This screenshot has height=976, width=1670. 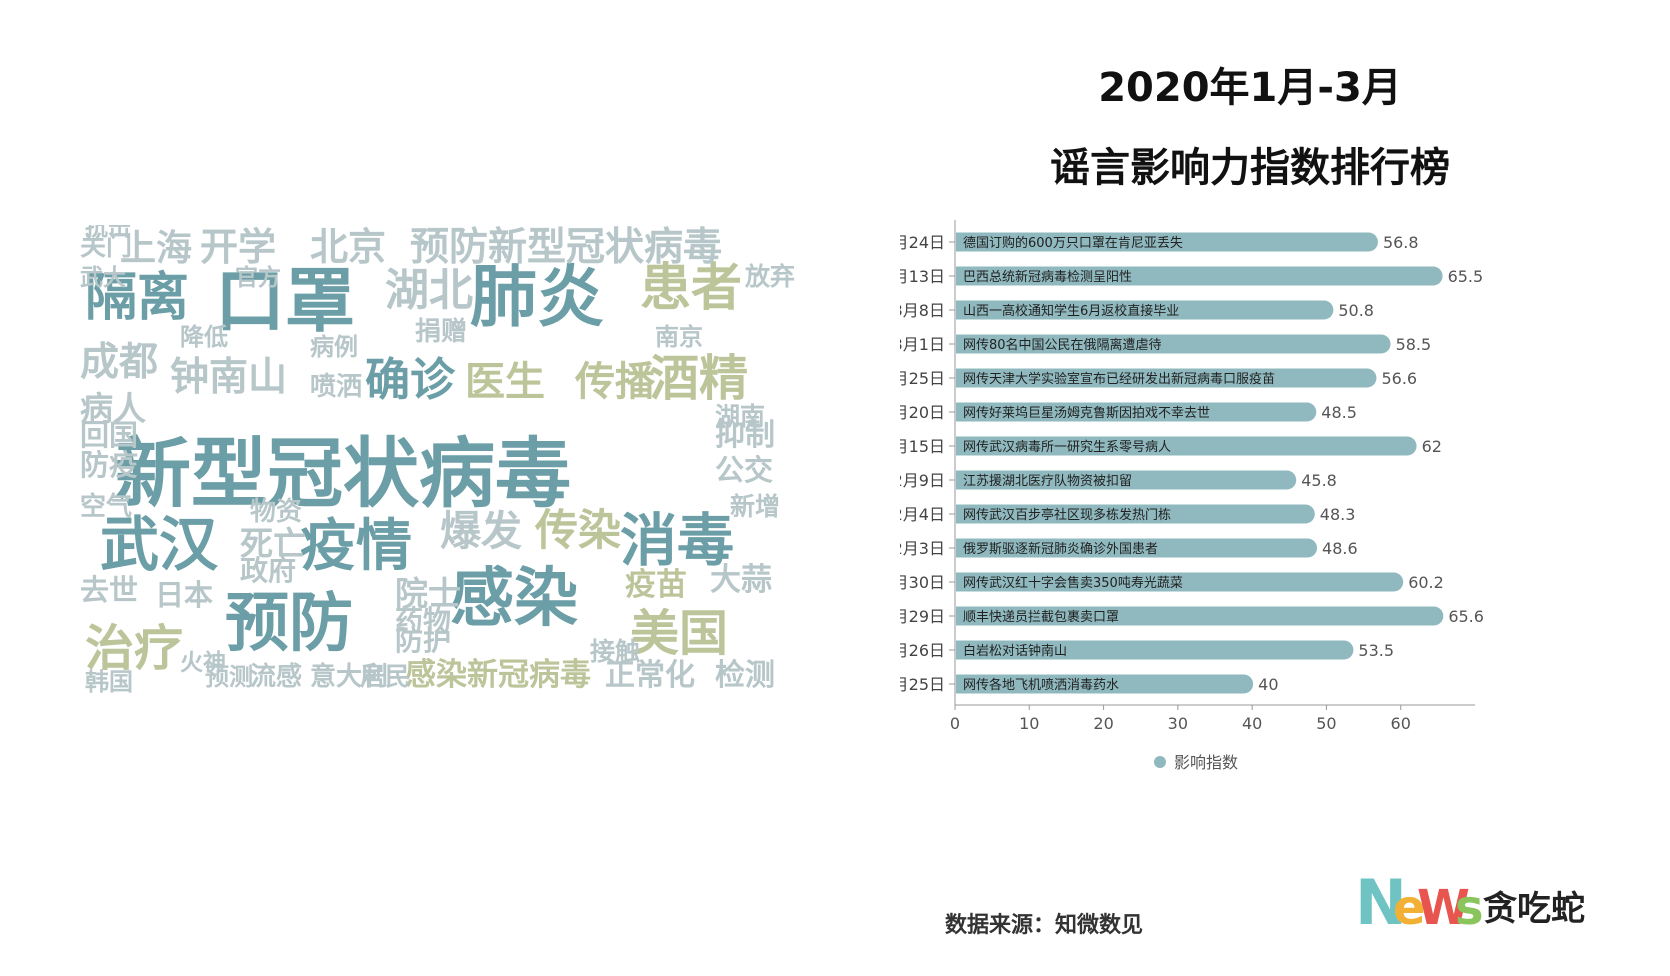 What do you see at coordinates (1376, 650) in the screenshot?
I see `data-label: 53.5` at bounding box center [1376, 650].